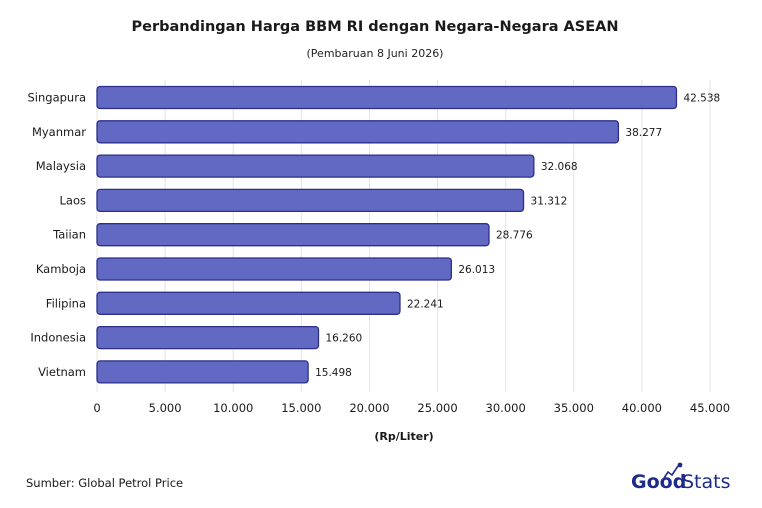  Describe the element at coordinates (369, 408) in the screenshot. I see `x-tick-label: 20.000` at that location.